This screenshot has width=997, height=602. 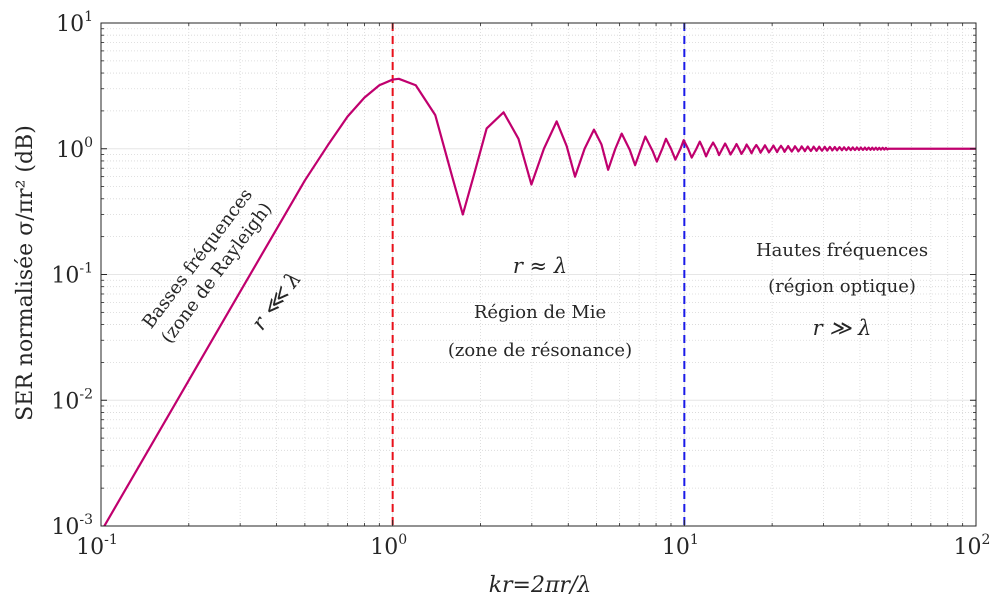 What do you see at coordinates (72, 526) in the screenshot?
I see `y-tick-label: 10⁻³` at bounding box center [72, 526].